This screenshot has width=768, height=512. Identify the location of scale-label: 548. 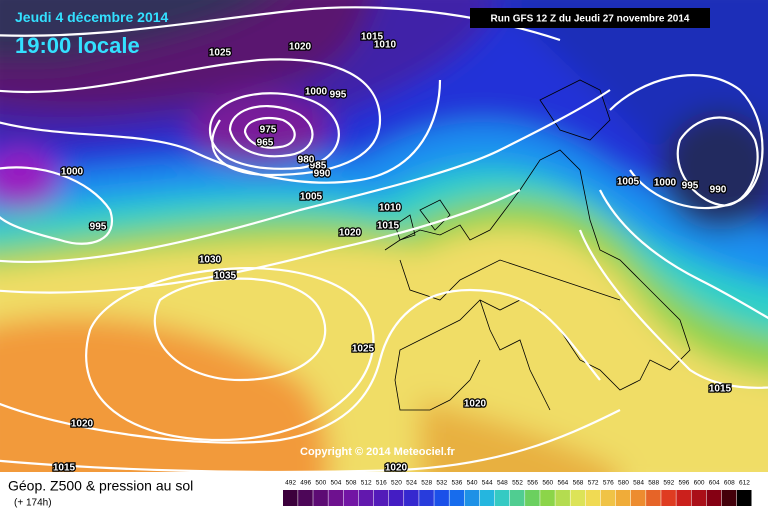
(502, 483).